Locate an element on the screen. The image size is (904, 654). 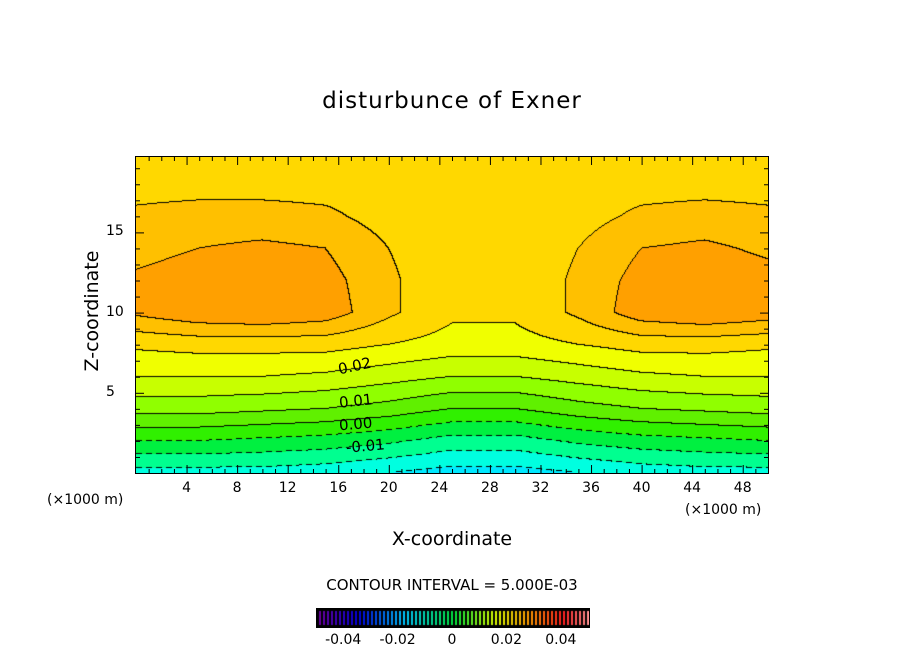
x-tick-label: 24 is located at coordinates (439, 488).